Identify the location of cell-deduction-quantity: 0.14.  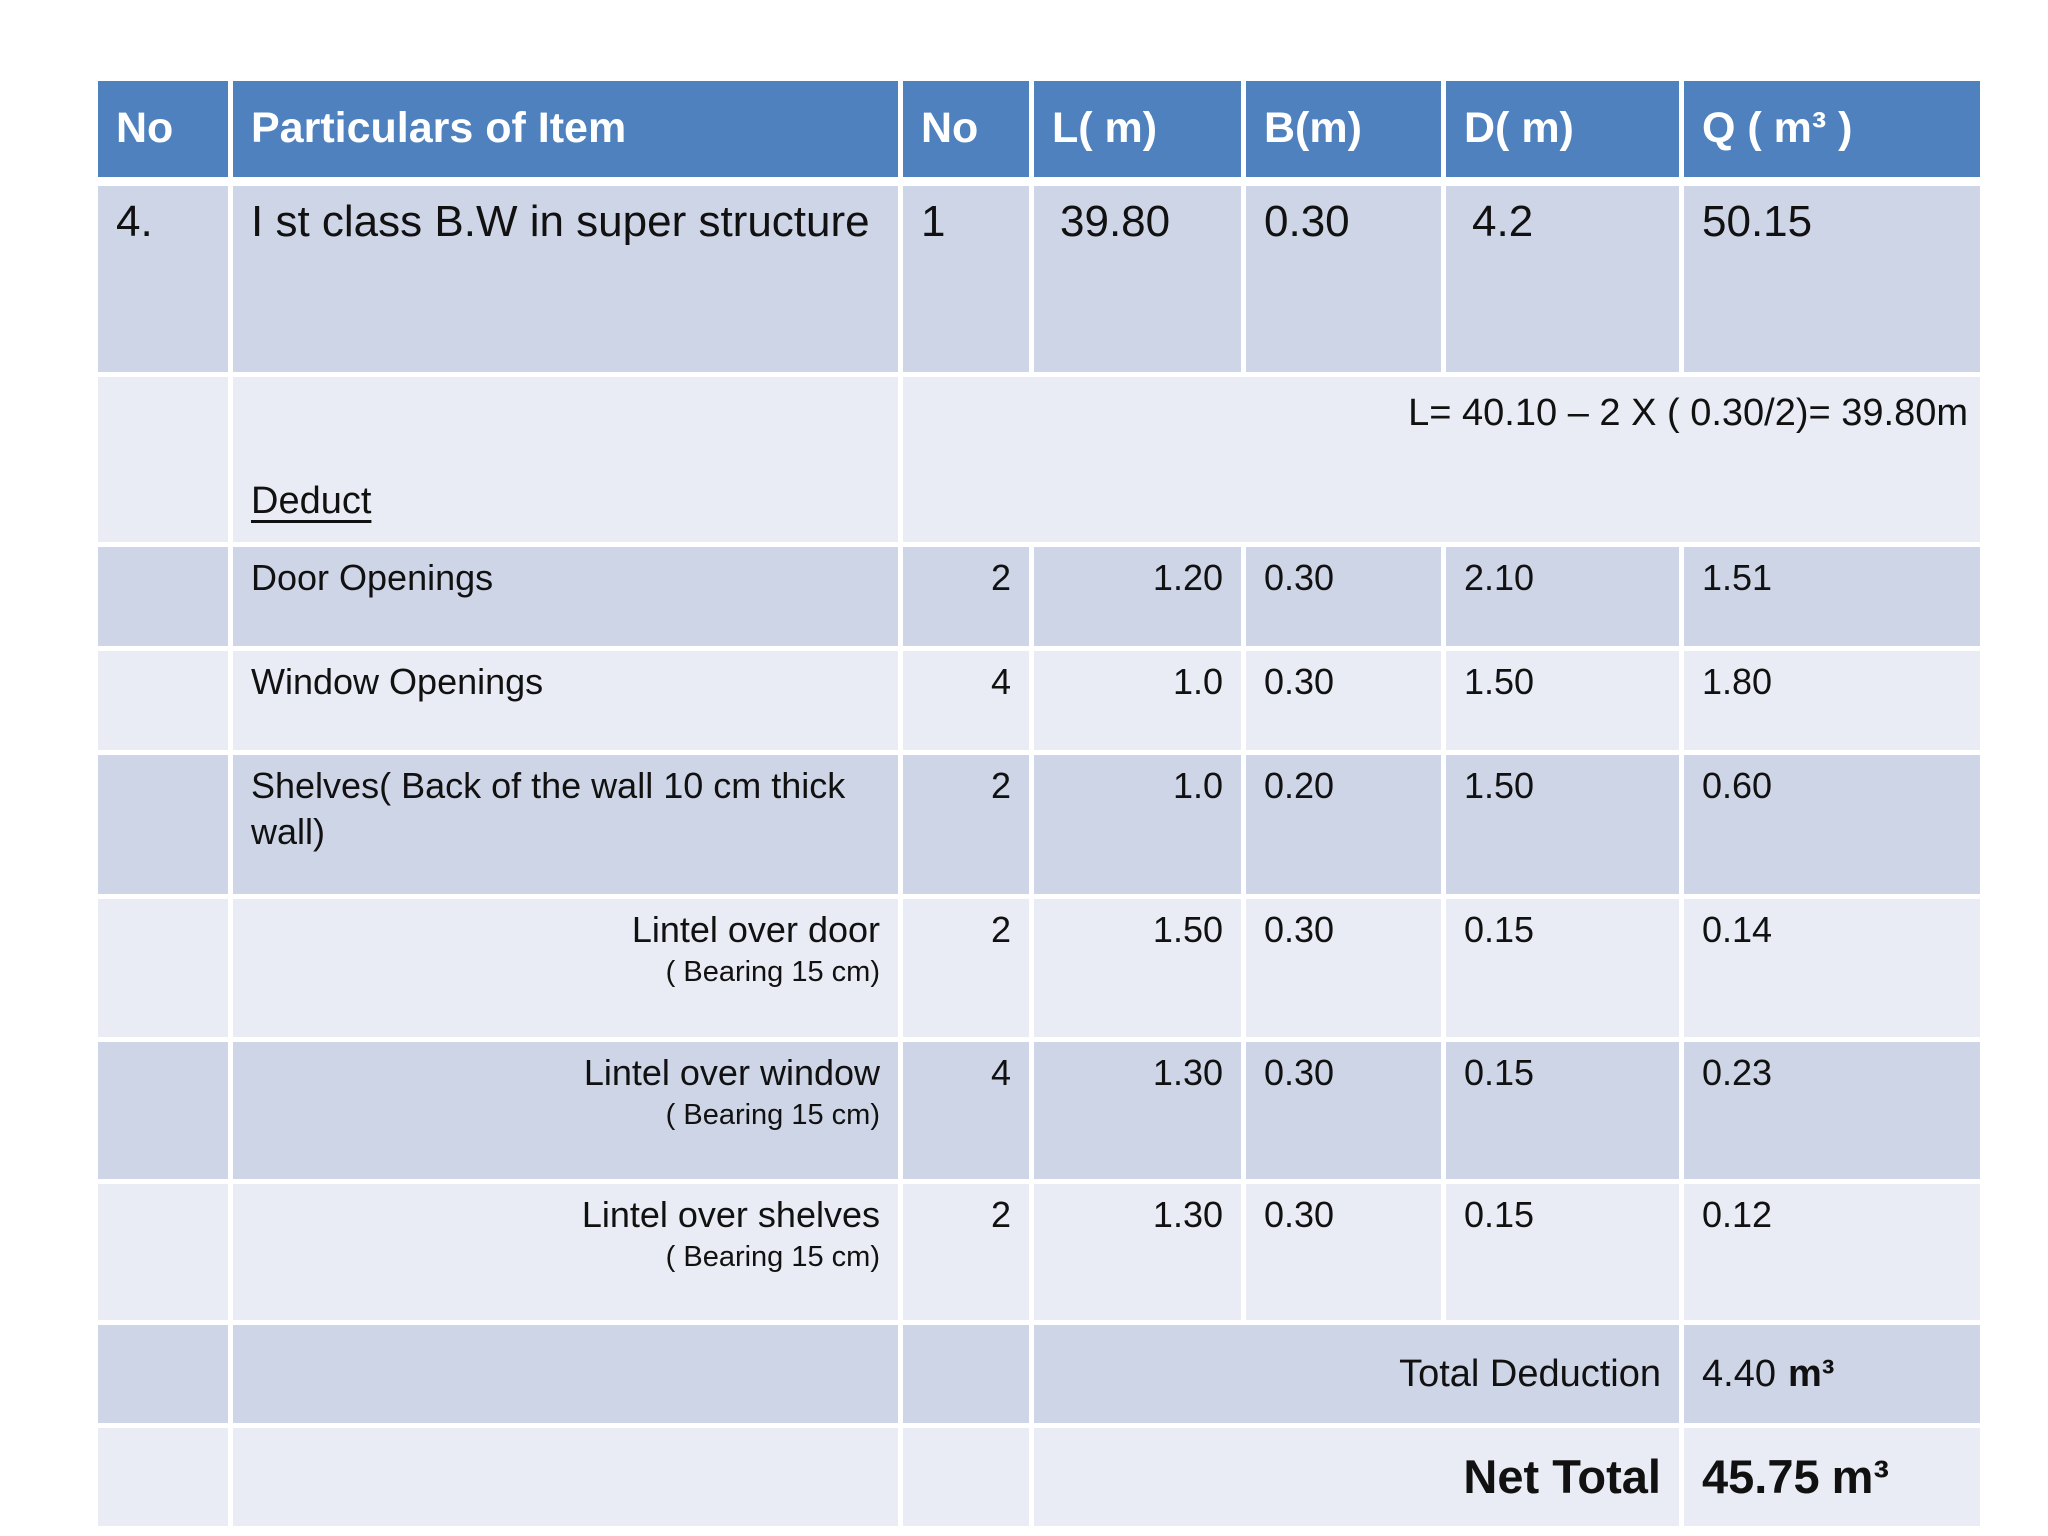
(1832, 968).